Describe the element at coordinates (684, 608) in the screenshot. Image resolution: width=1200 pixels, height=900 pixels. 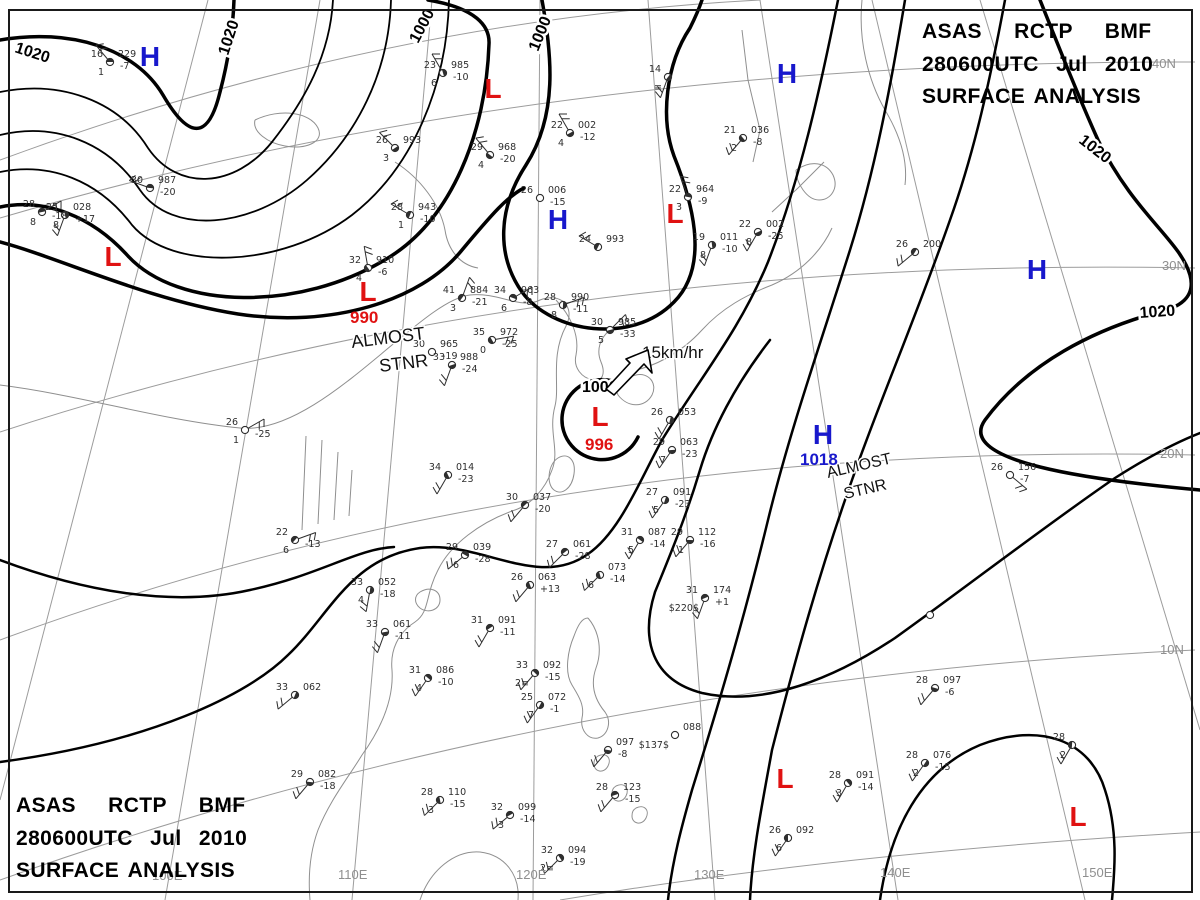
I see `station-extra: $220$` at that location.